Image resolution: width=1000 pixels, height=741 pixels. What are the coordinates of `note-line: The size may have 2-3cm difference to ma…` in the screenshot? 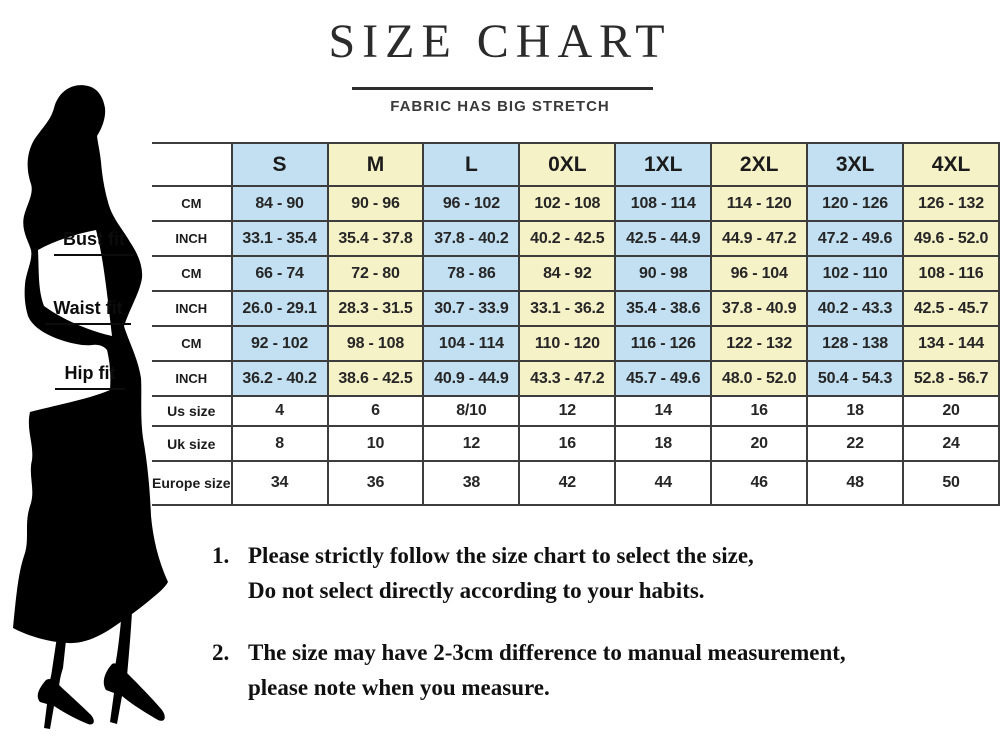 It's located at (547, 652).